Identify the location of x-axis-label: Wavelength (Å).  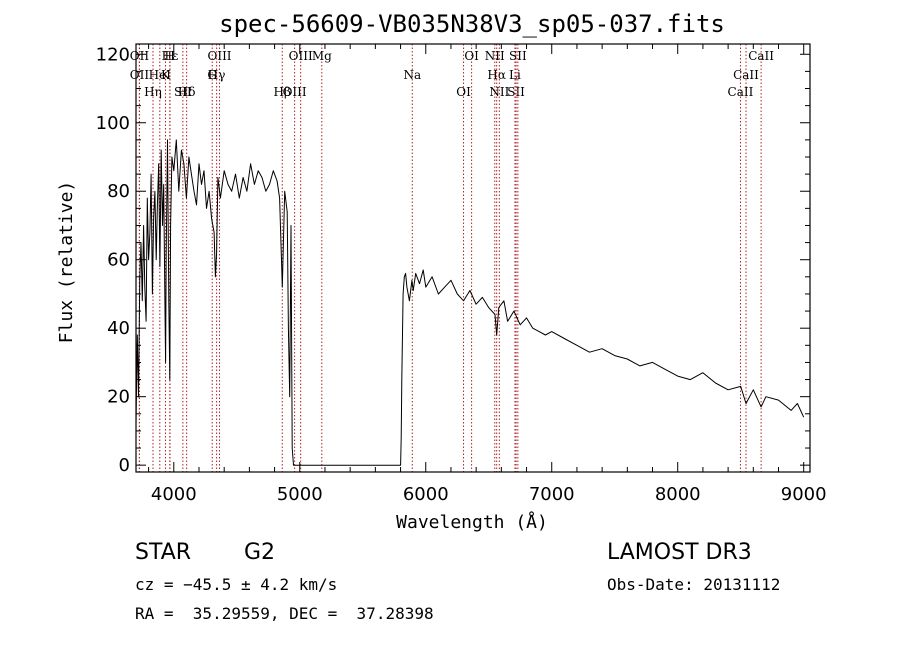
(472, 522).